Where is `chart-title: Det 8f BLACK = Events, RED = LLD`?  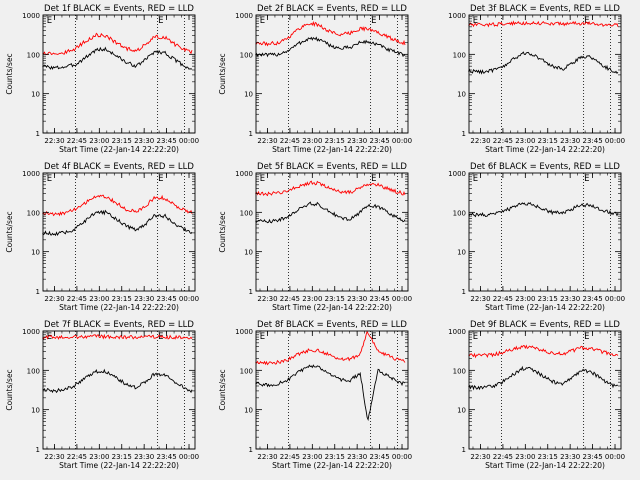
chart-title: Det 8f BLACK = Events, RED = LLD is located at coordinates (332, 325).